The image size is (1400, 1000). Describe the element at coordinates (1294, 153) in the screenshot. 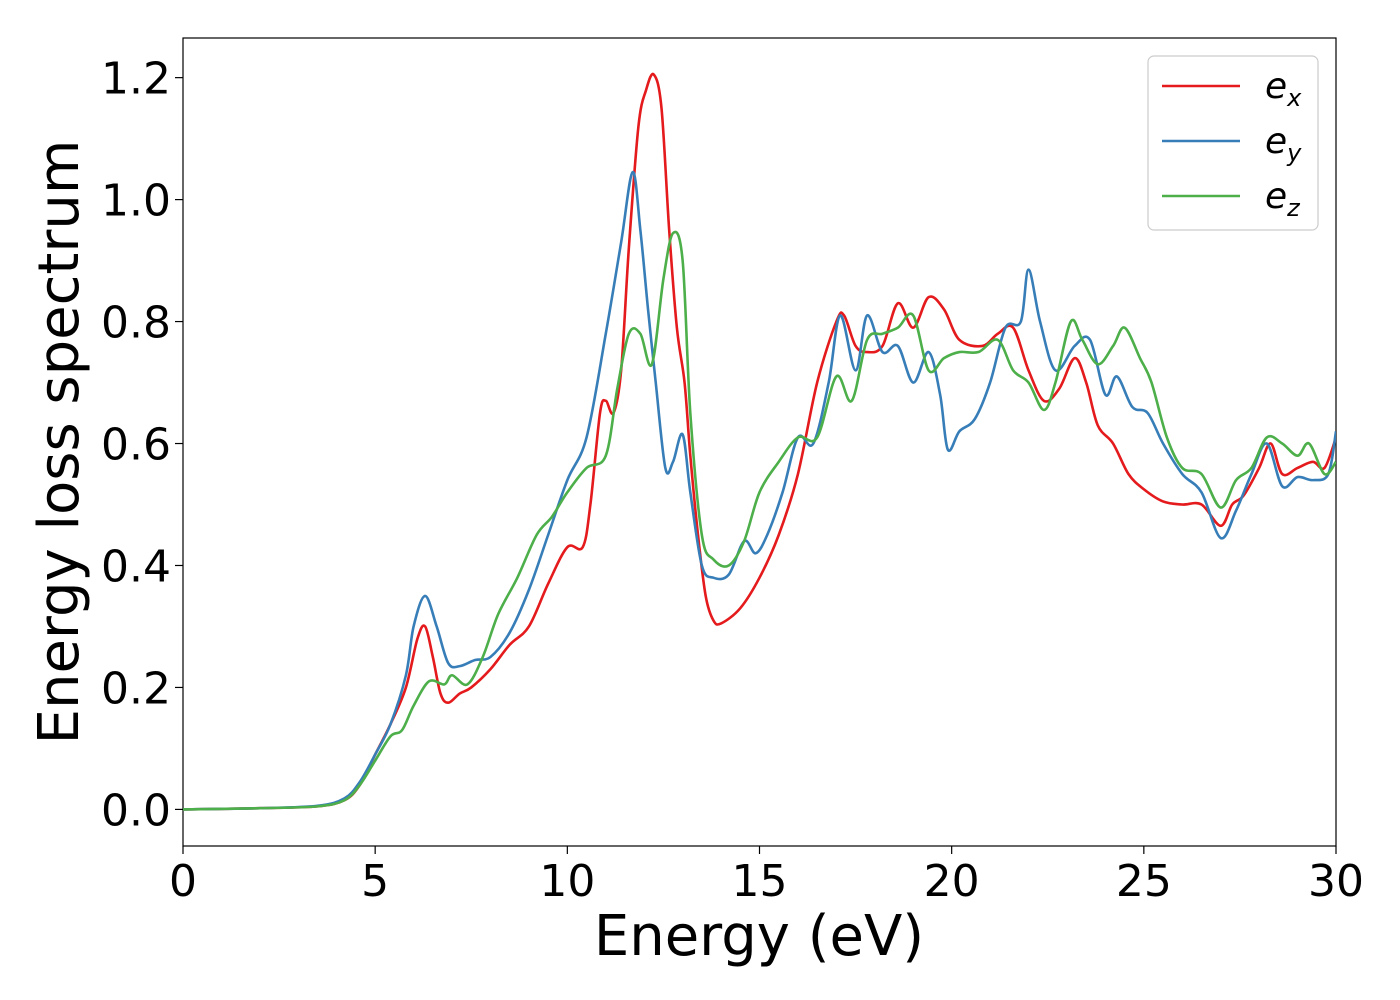

I see `legend-label-subscript: y` at that location.